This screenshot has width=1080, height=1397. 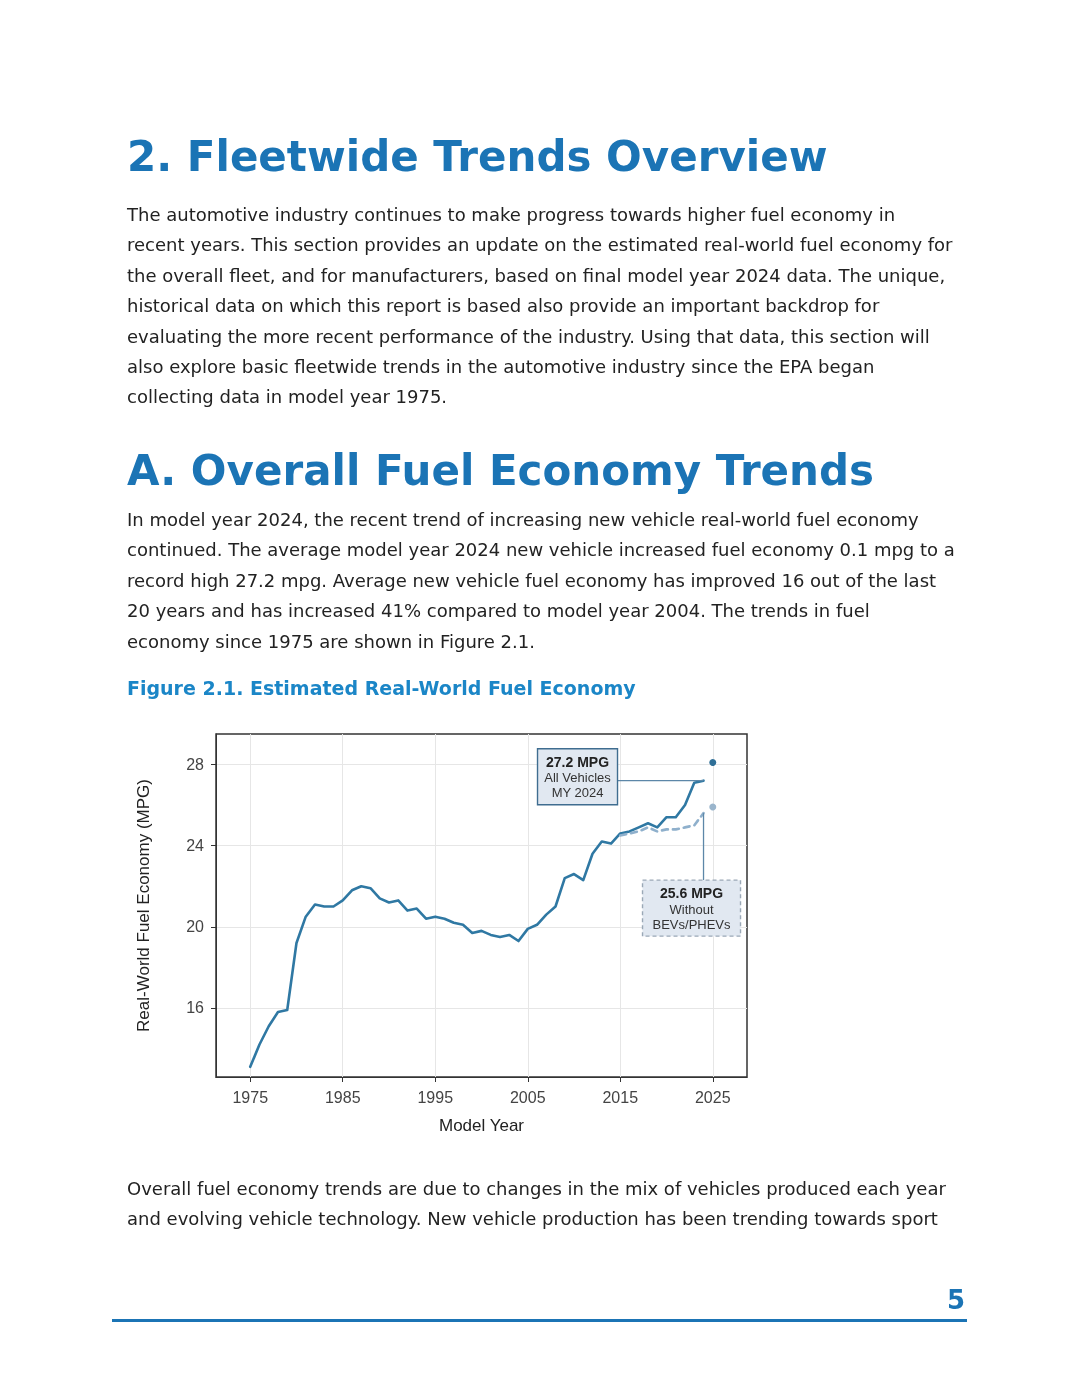 What do you see at coordinates (578, 777) in the screenshot?
I see `annotation: 27.2 MPG All Vehicles MY 2024` at bounding box center [578, 777].